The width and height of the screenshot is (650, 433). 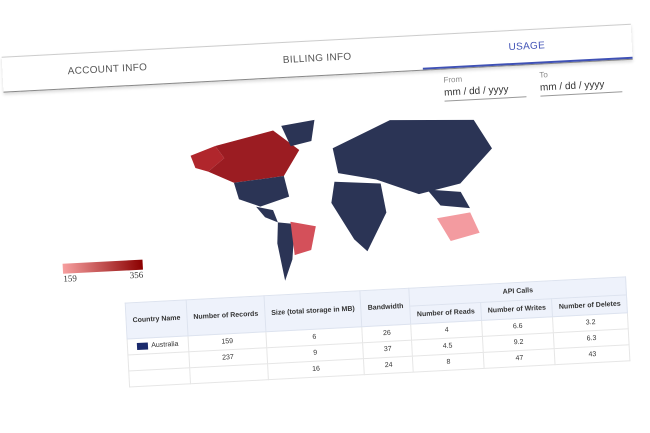 I want to click on legend-min: 159, so click(x=70, y=278).